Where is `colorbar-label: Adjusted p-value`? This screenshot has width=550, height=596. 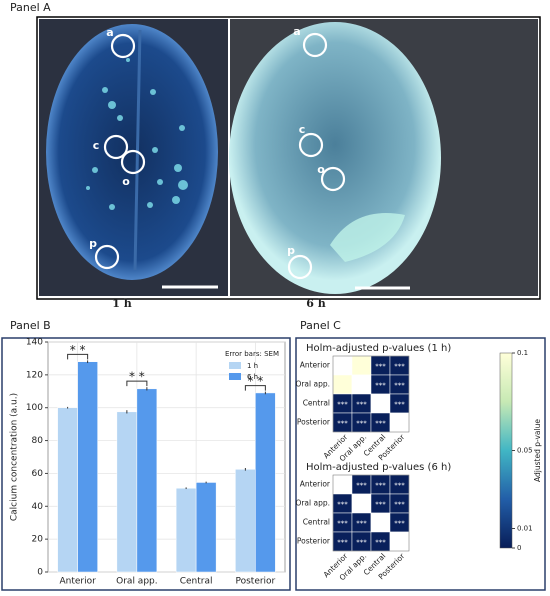
colorbar-label: Adjusted p-value is located at coordinates (537, 450).